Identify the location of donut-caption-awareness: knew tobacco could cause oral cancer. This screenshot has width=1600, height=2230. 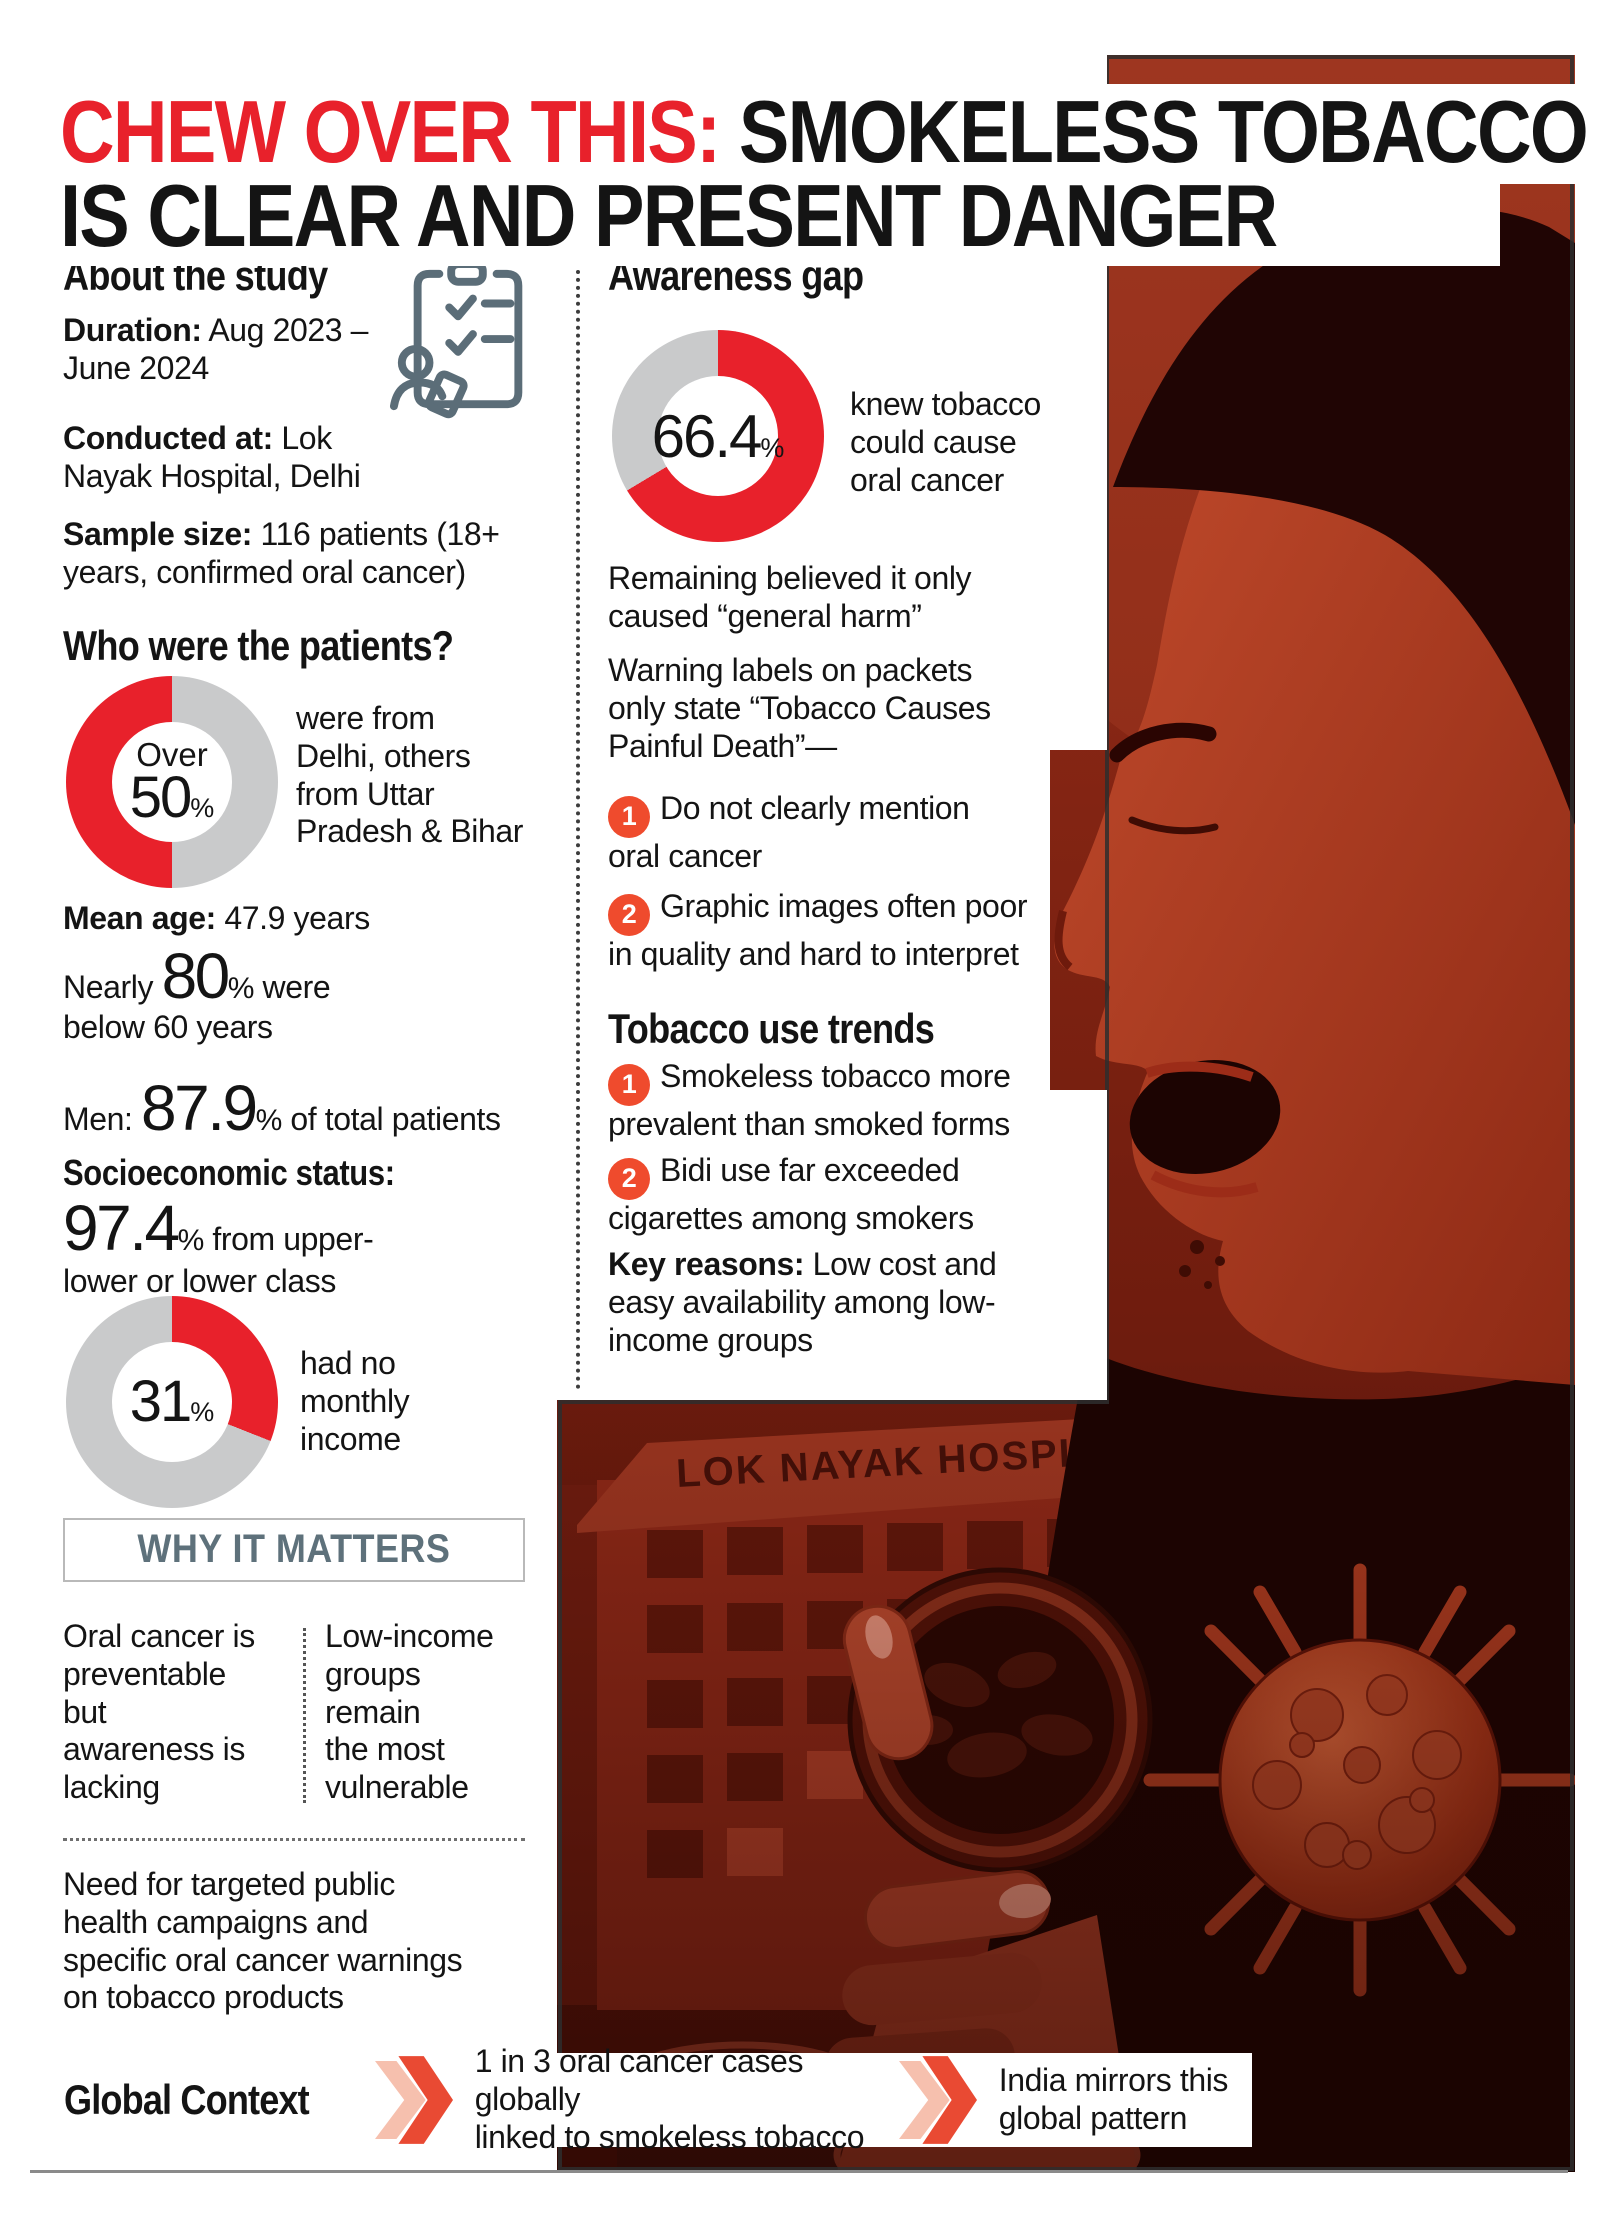
(945, 442).